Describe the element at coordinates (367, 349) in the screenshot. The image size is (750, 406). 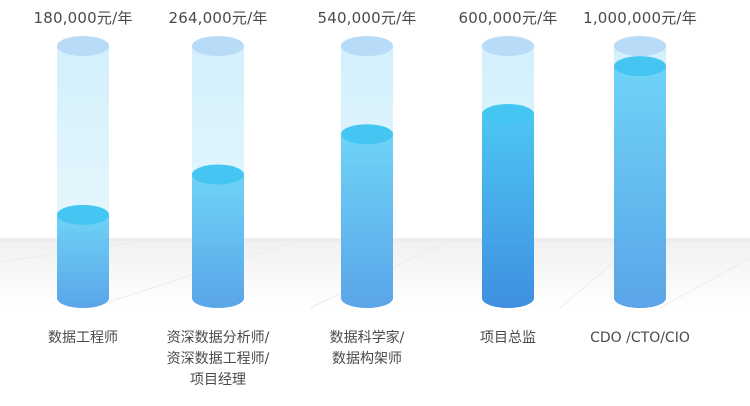
I see `role-label-3: 数据科学家/数据构架师` at that location.